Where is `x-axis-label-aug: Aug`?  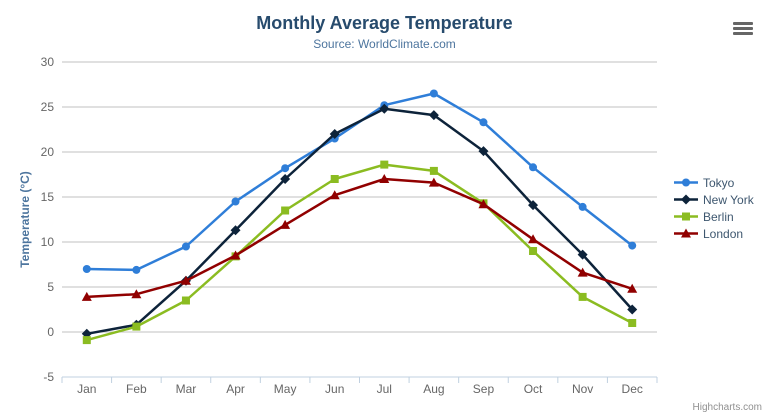
x-axis-label-aug: Aug is located at coordinates (433, 389).